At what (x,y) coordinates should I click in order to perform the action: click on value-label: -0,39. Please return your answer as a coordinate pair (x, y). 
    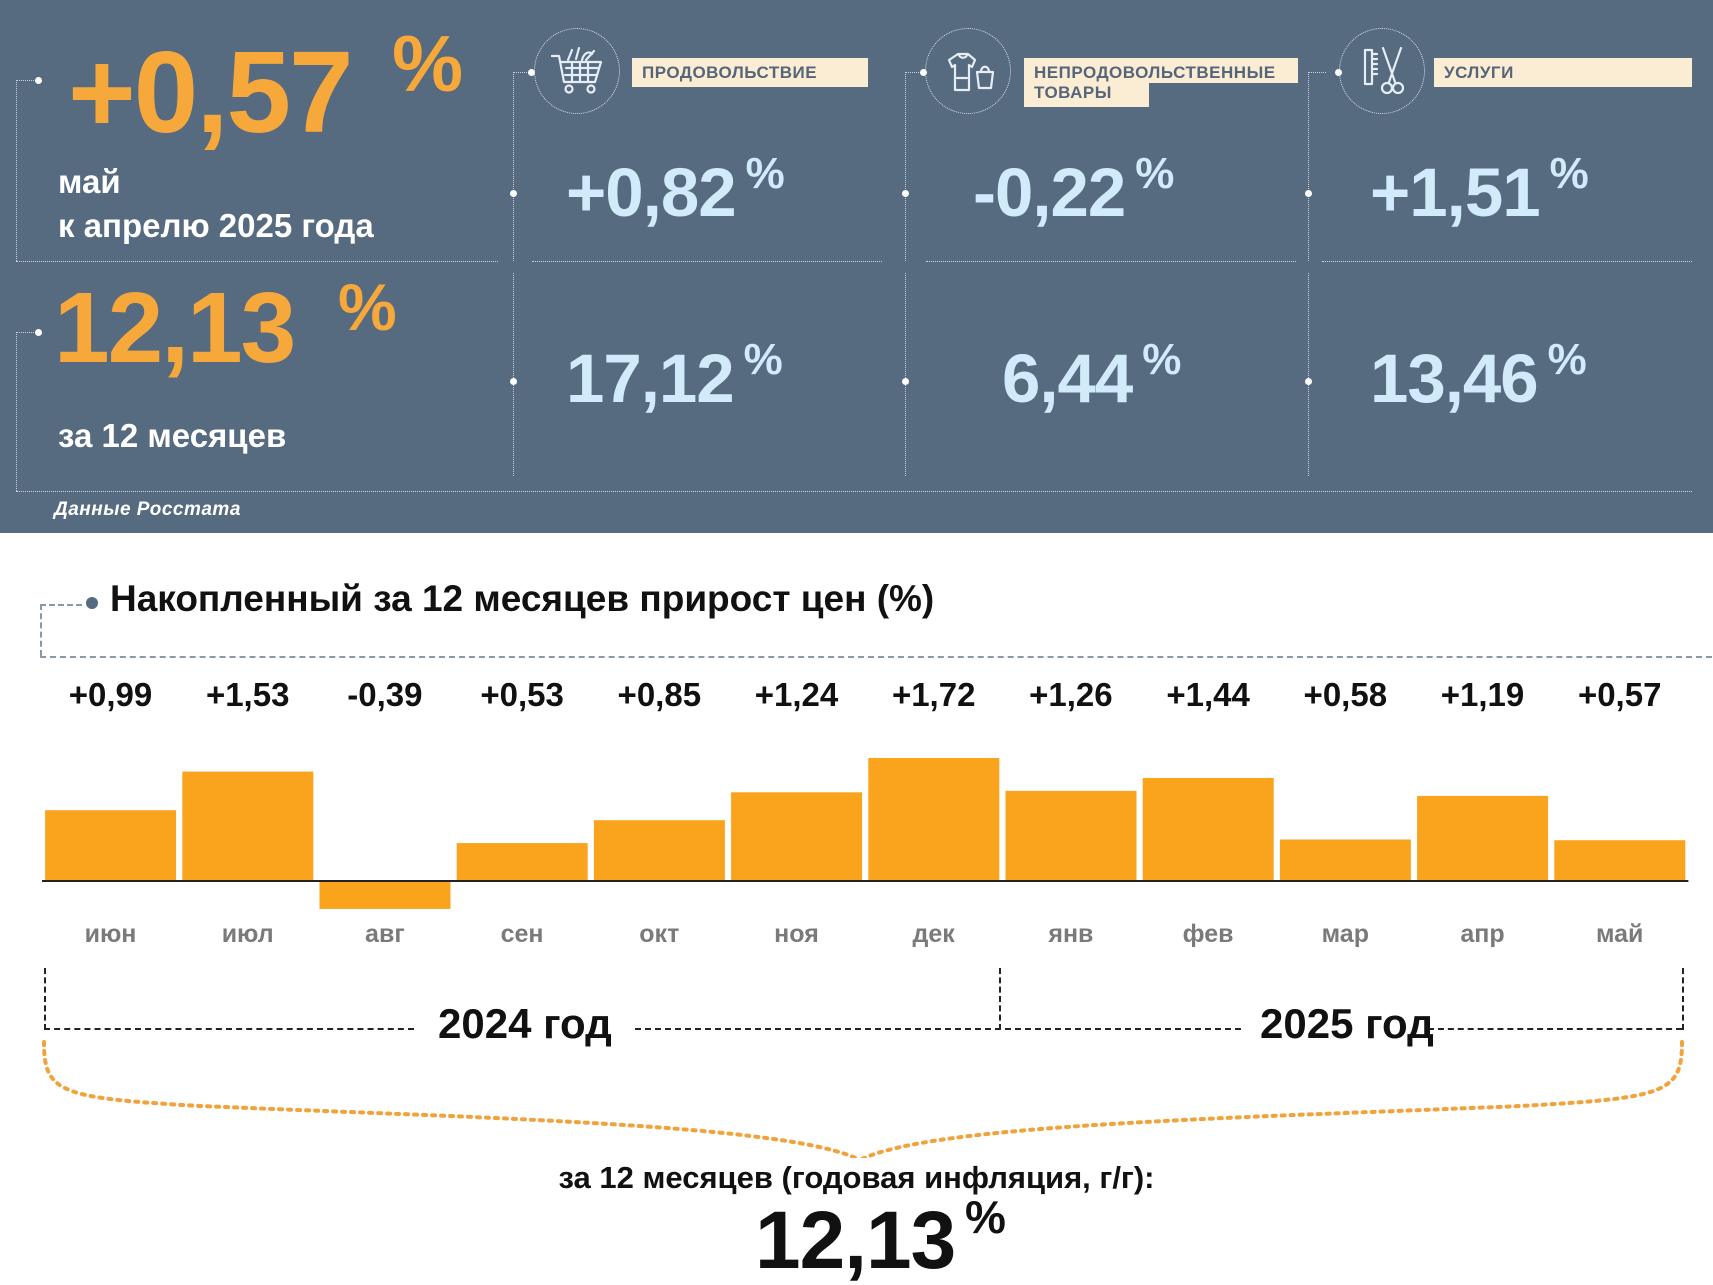
    Looking at the image, I should click on (385, 694).